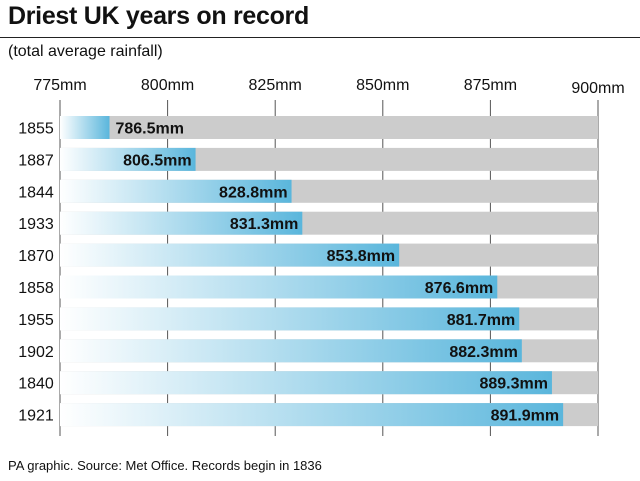 The height and width of the screenshot is (481, 640). What do you see at coordinates (167, 85) in the screenshot?
I see `x-tick-label: 800mm` at bounding box center [167, 85].